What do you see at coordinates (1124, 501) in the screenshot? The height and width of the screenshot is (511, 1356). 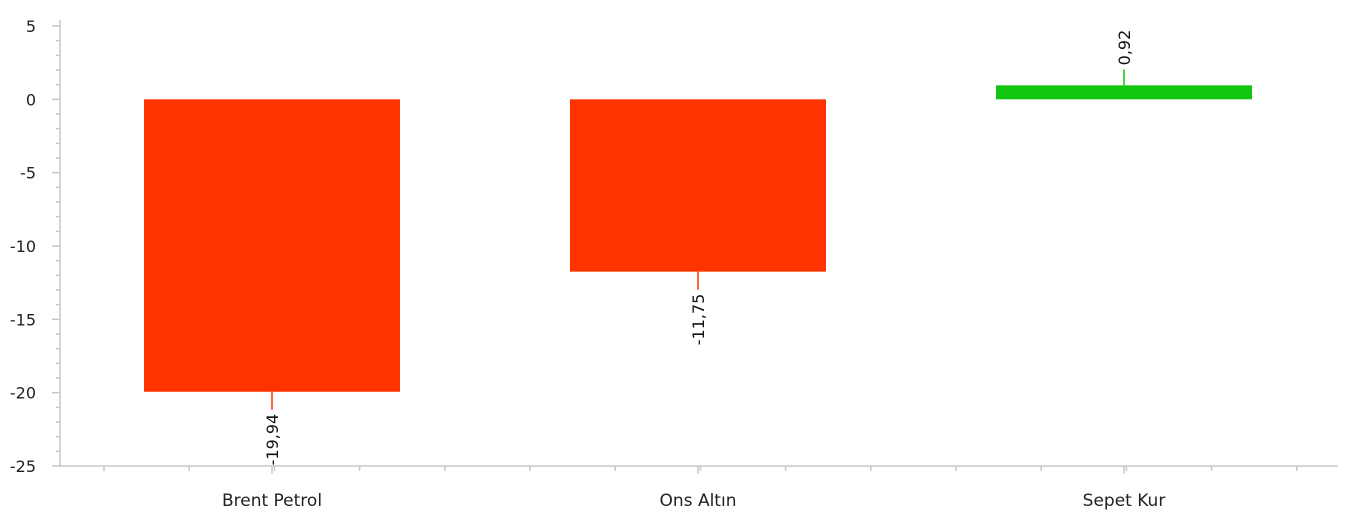 I see `x-category-label: Sepet Kur` at bounding box center [1124, 501].